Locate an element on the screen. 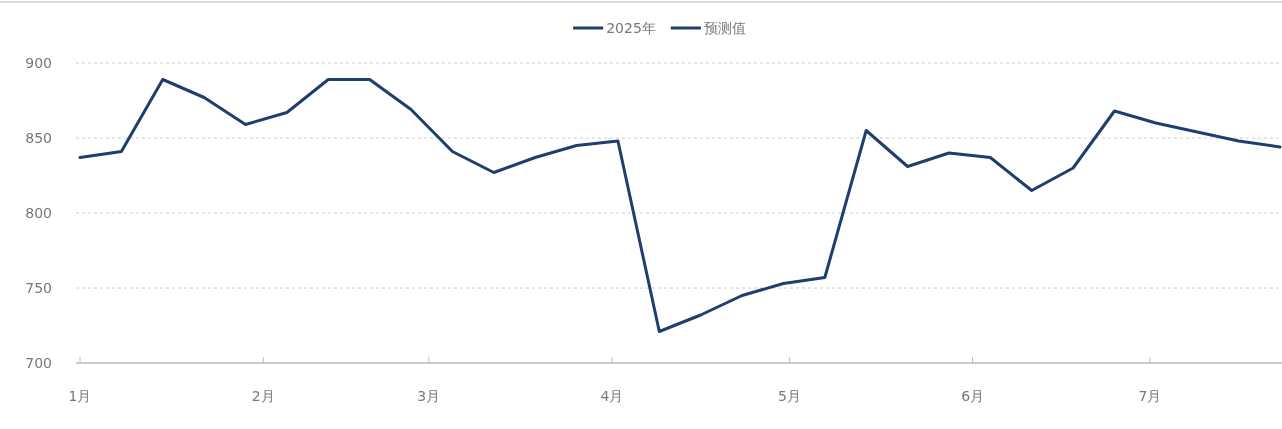 The image size is (1282, 429). x-tick-label: 7月 is located at coordinates (1150, 396).